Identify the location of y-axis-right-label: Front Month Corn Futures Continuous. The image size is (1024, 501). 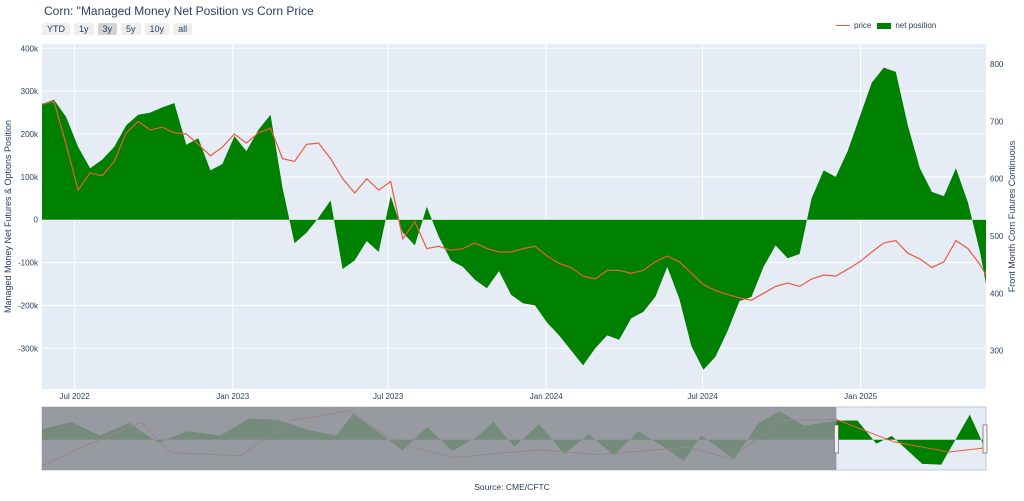
(1012, 216).